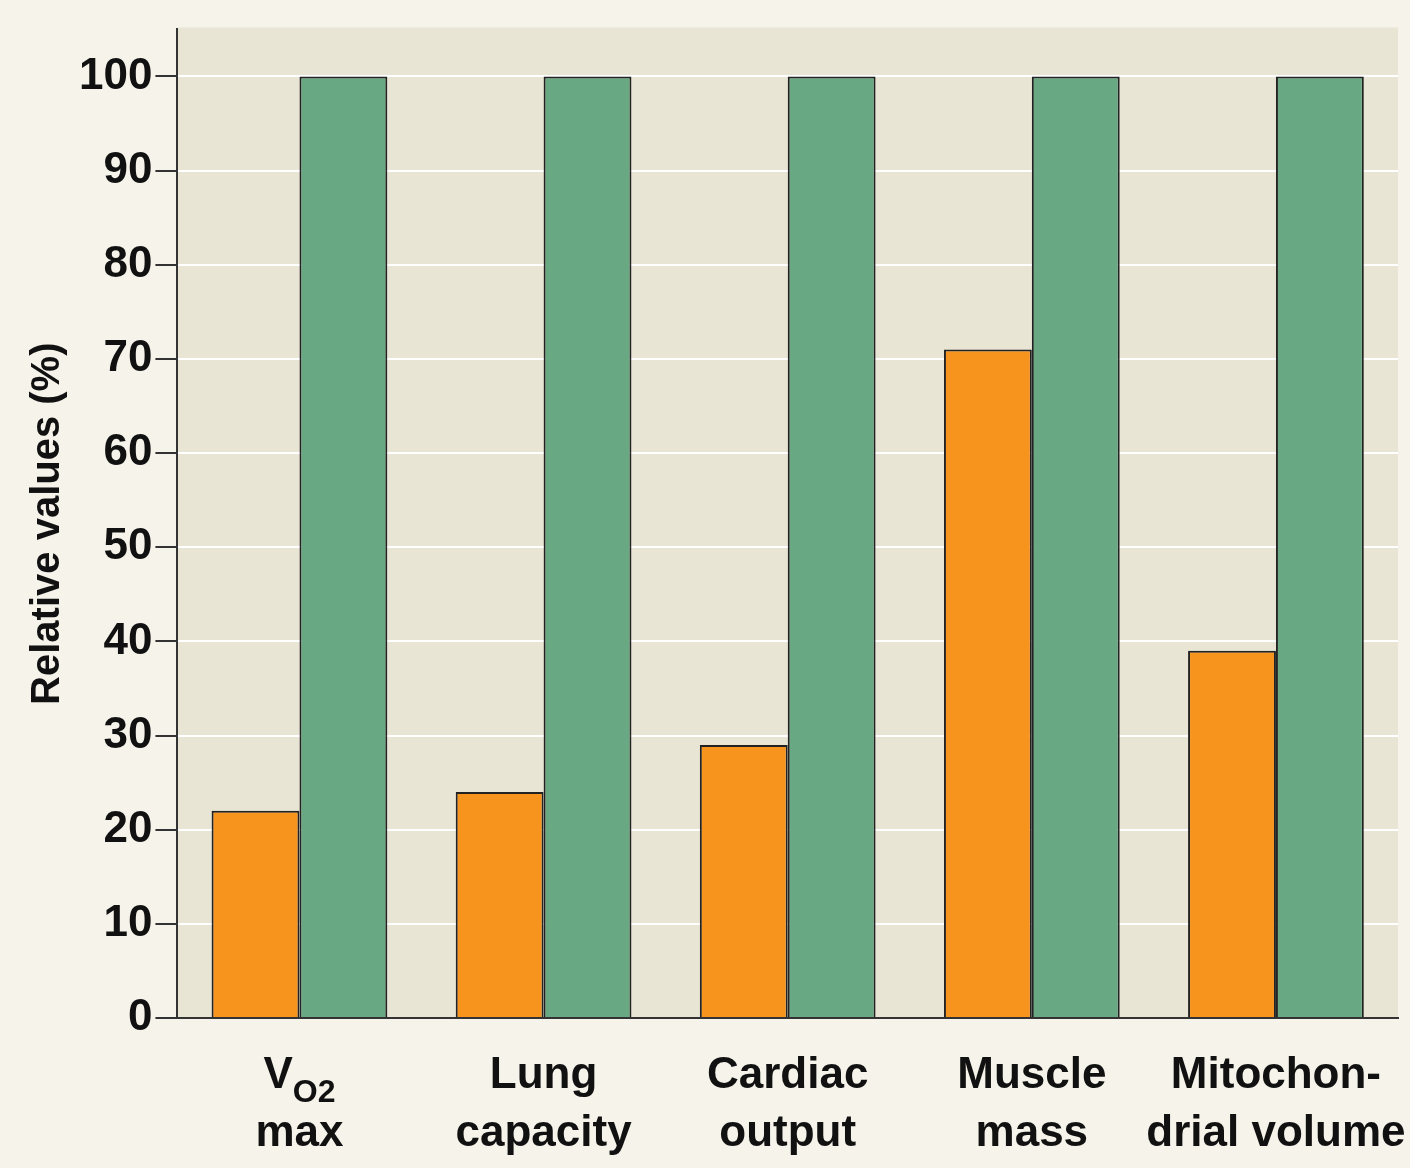  I want to click on x-tick-label: Muscle mass, so click(1032, 1101).